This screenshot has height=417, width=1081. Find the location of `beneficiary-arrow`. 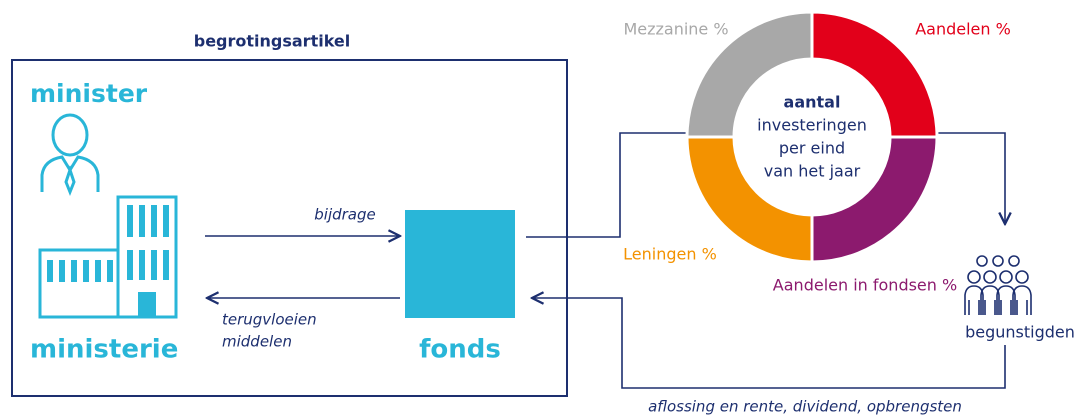

beneficiary-arrow is located at coordinates (970, 178).